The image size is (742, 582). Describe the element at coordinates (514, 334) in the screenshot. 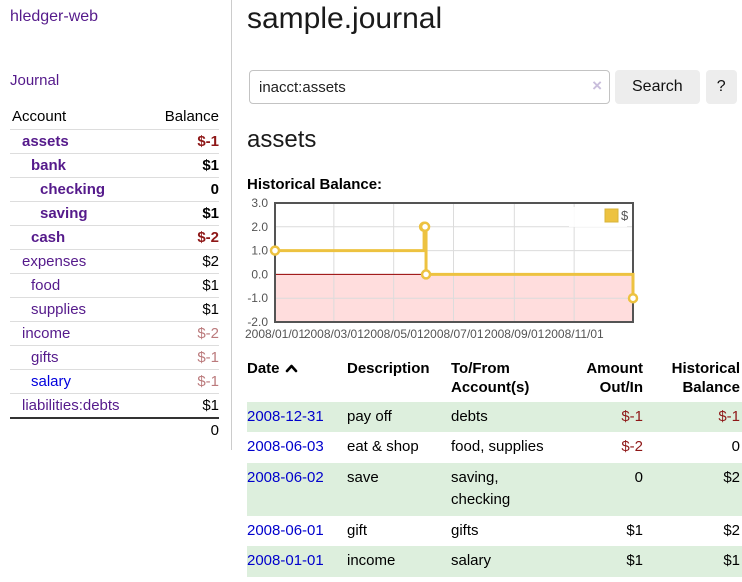

I see `svg-text: 2008/09/01` at that location.